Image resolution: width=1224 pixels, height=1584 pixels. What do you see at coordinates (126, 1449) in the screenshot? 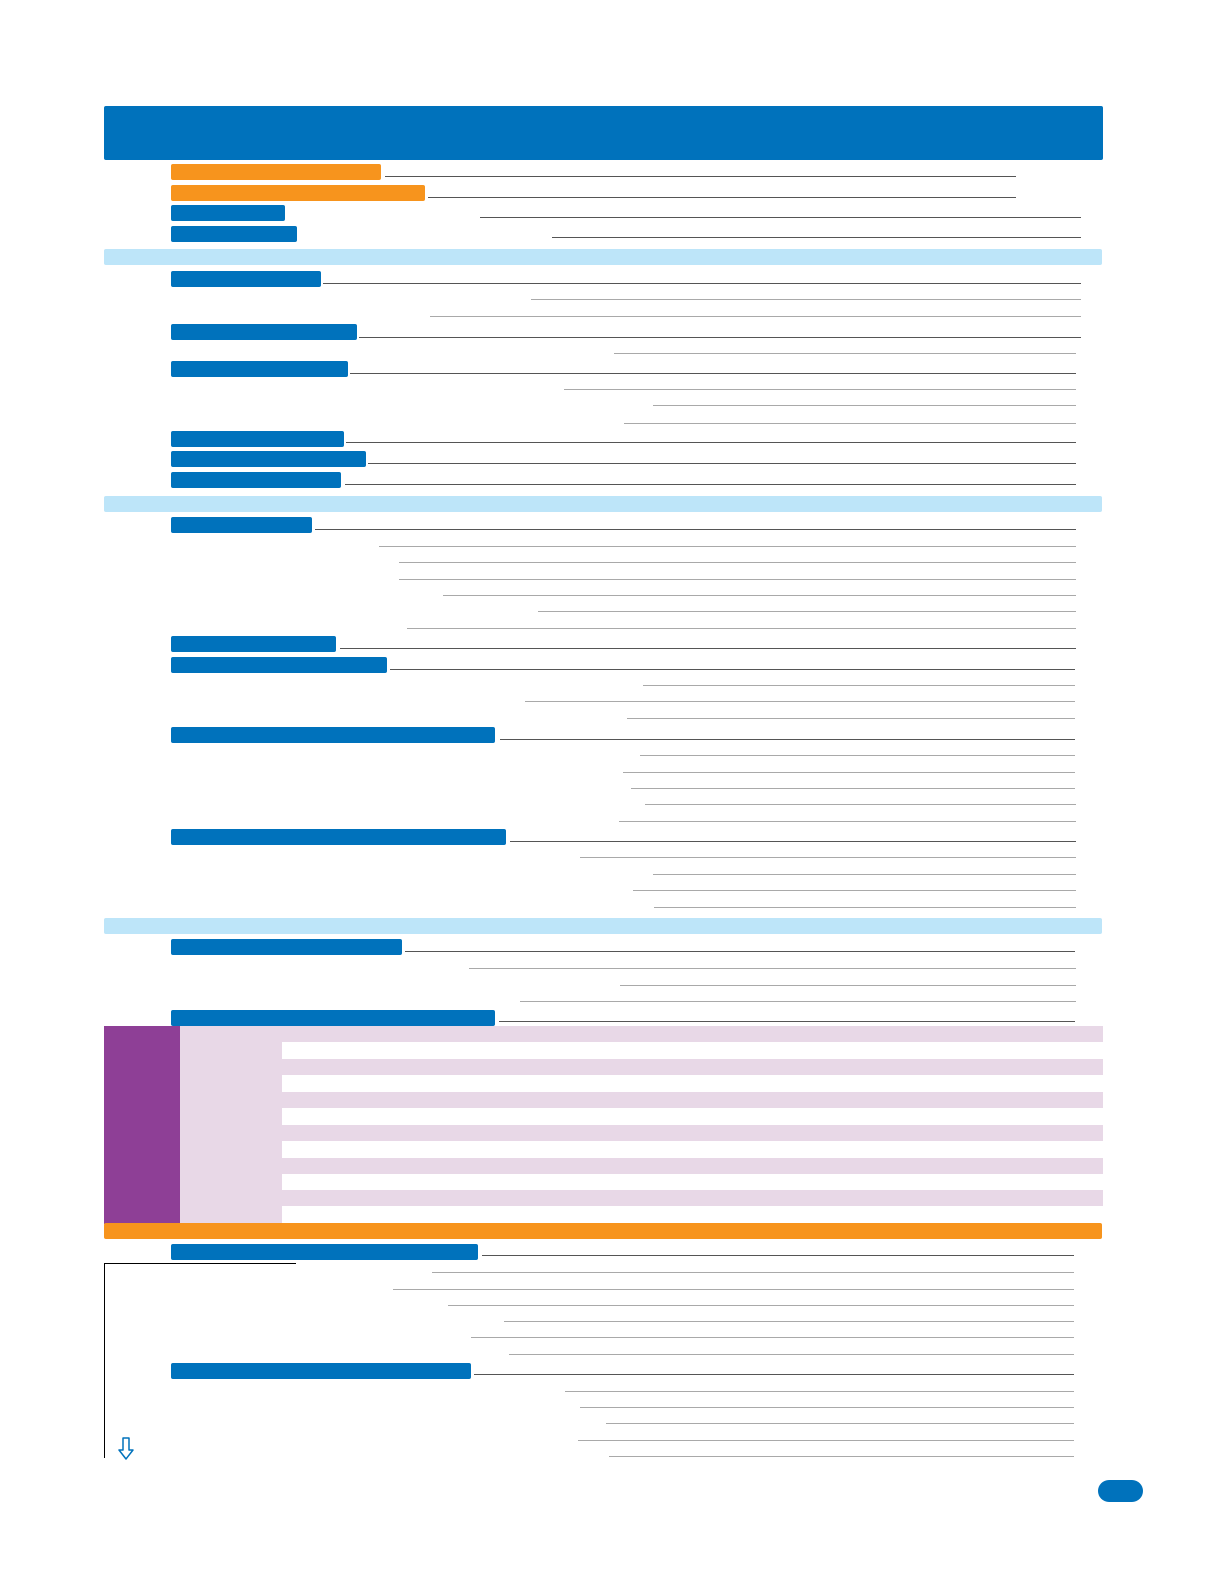
I see `down-arrow-icon` at bounding box center [126, 1449].